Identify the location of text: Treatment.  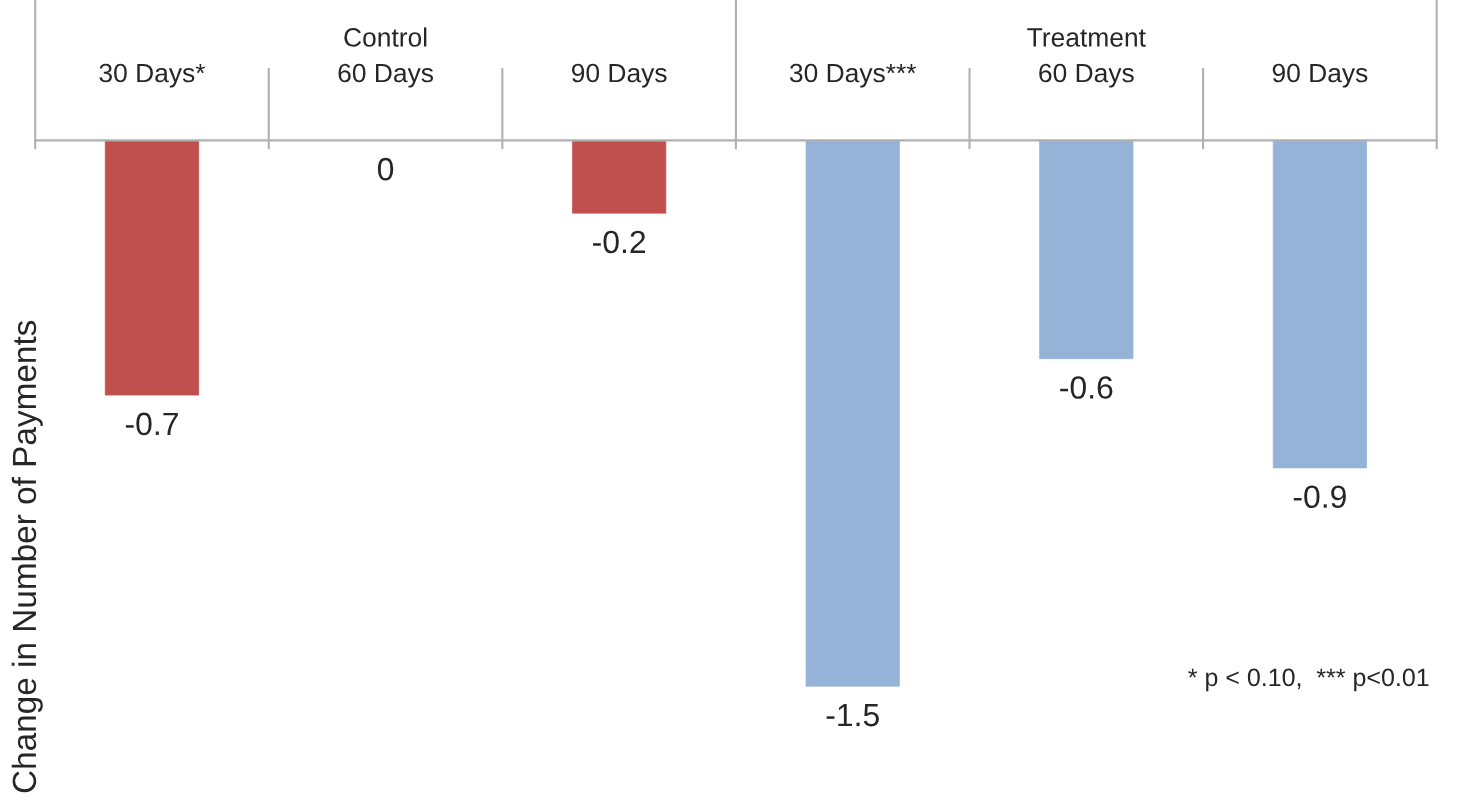
(1086, 37).